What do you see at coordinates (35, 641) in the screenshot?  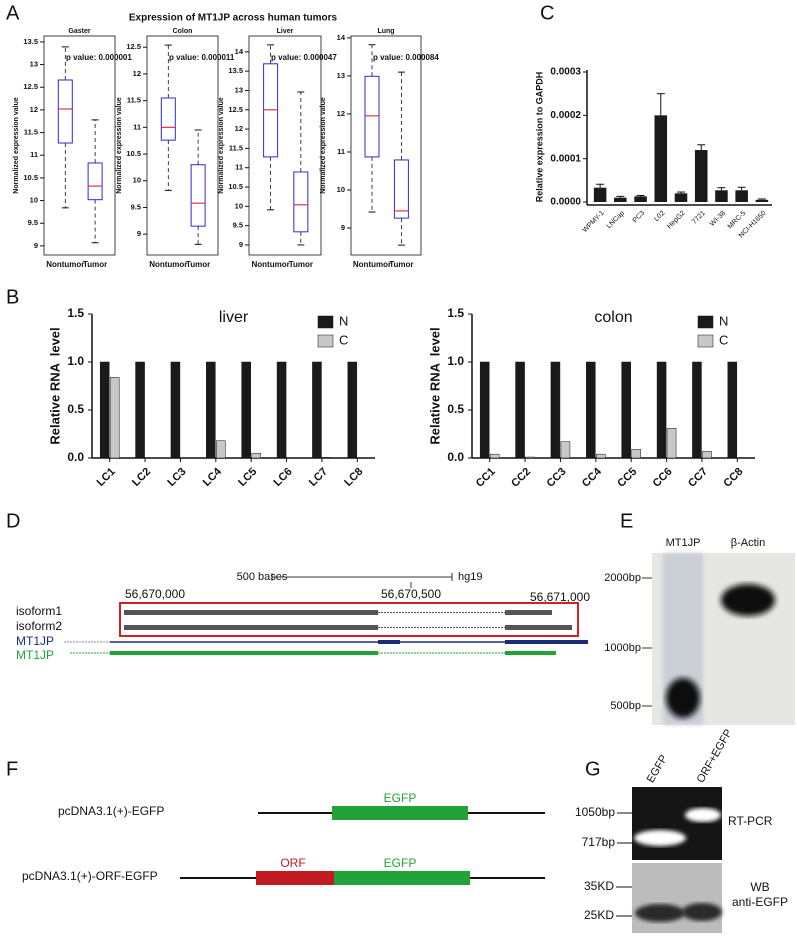 I see `track-label: MT1JP` at bounding box center [35, 641].